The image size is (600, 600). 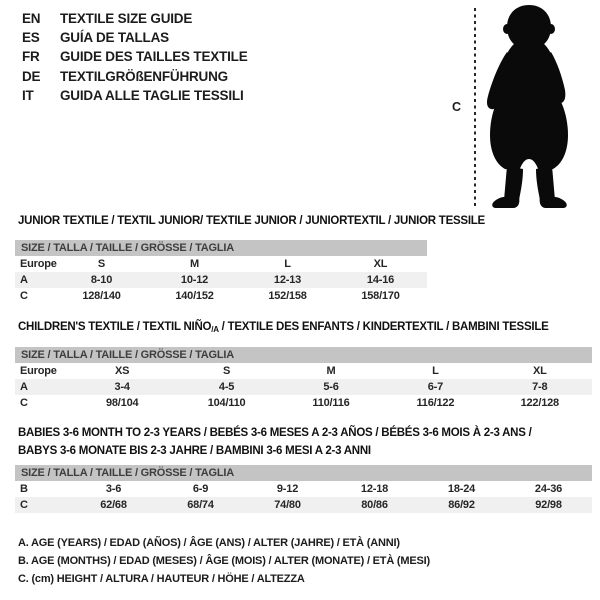 What do you see at coordinates (303, 505) in the screenshot?
I see `table-row: C 62/68 68/74 74/80 80/86 86/92 92/98` at bounding box center [303, 505].